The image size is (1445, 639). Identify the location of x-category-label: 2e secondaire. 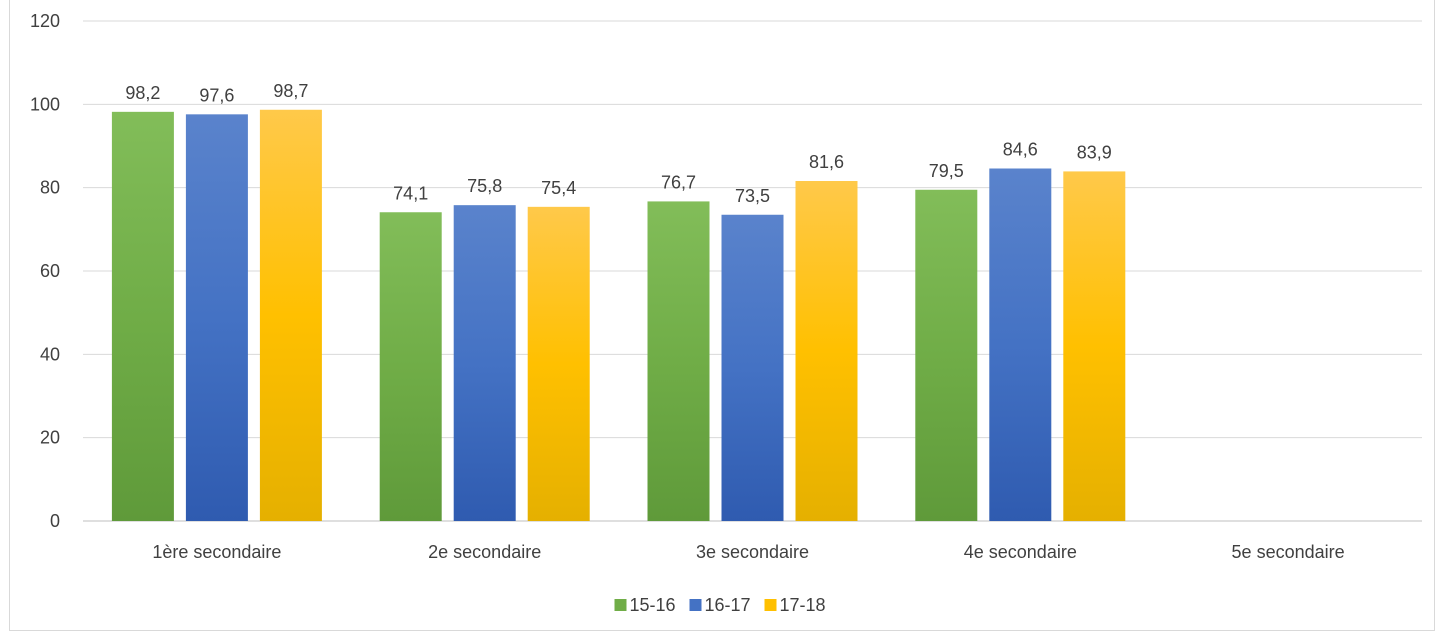
(484, 552).